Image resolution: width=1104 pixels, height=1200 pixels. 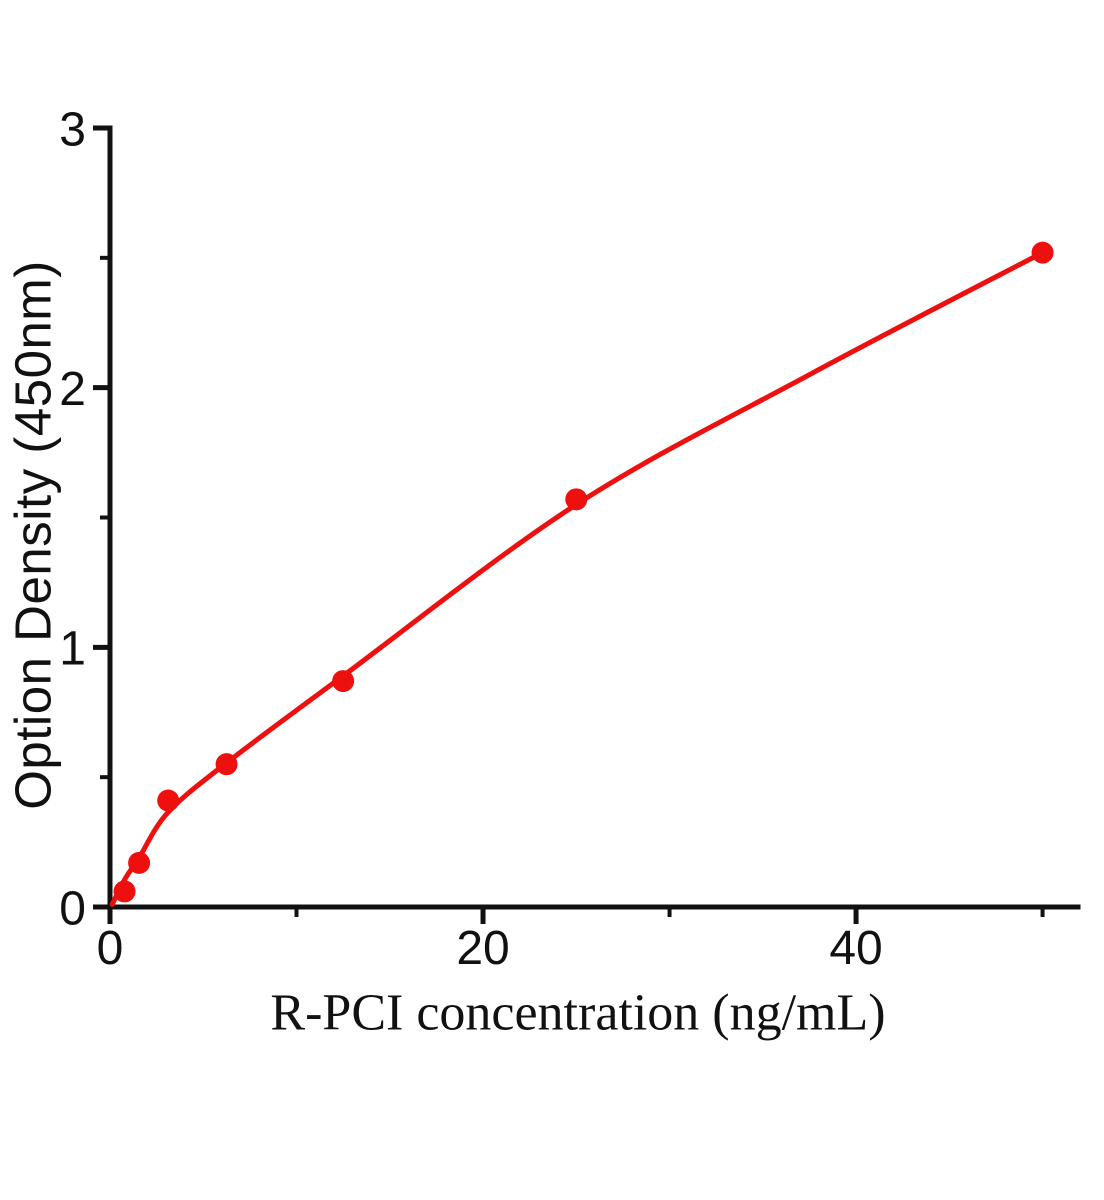 What do you see at coordinates (72, 908) in the screenshot?
I see `y-tick-label: 0` at bounding box center [72, 908].